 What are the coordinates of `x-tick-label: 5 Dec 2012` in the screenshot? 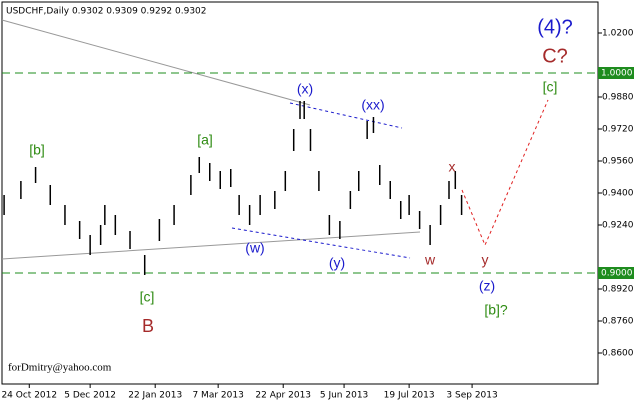 It's located at (90, 396).